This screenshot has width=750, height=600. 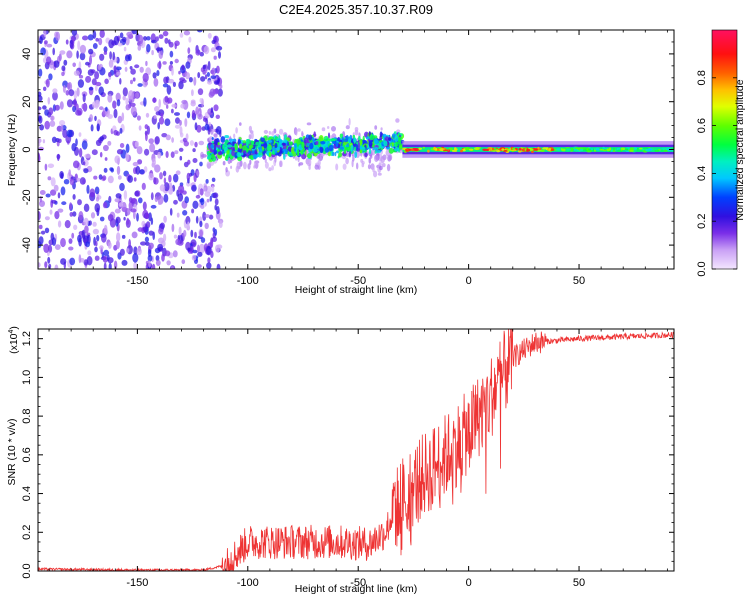 I want to click on spectrogram-y-tick-label: 40, so click(x=27, y=54).